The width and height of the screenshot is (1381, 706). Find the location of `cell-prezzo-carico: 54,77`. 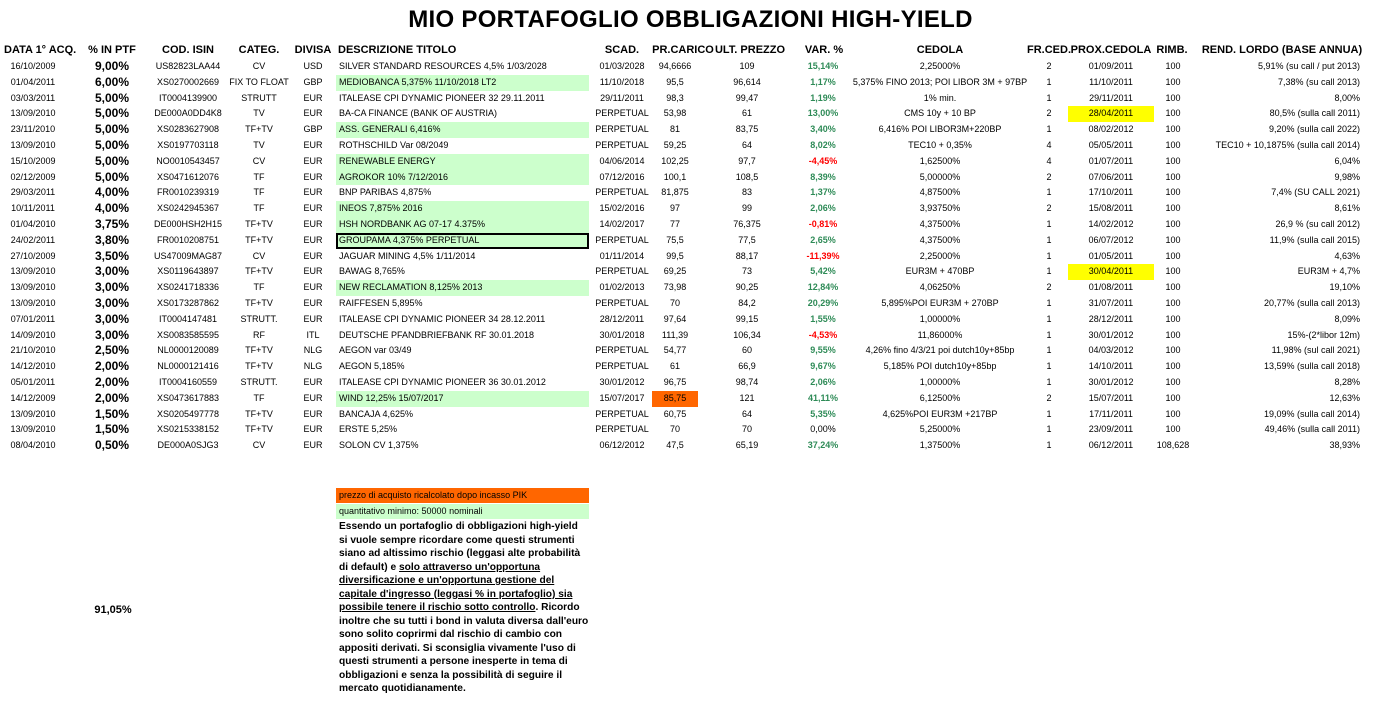

cell-prezzo-carico: 54,77 is located at coordinates (675, 350).